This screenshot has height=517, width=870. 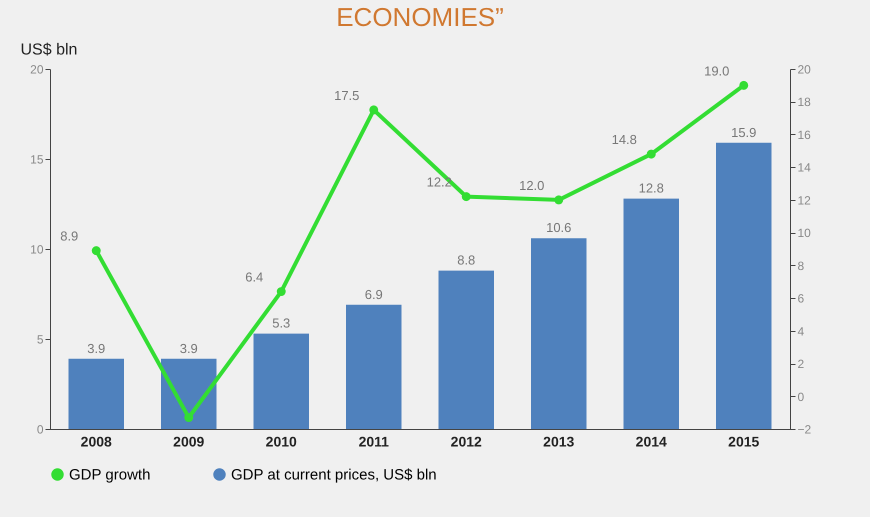 What do you see at coordinates (801, 331) in the screenshot?
I see `y2-tick-label: 4` at bounding box center [801, 331].